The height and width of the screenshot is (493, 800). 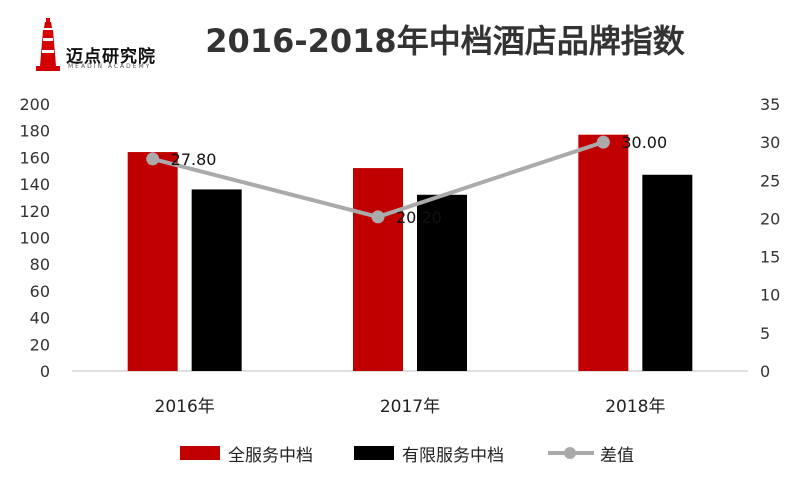 I want to click on y-left-tick-label: 180, so click(x=34, y=131).